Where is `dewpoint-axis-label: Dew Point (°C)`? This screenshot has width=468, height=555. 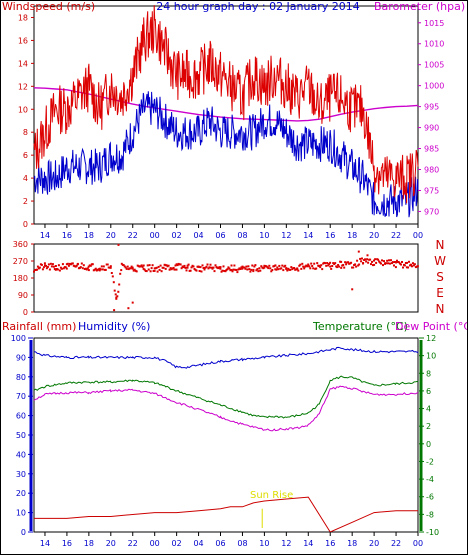
dewpoint-axis-label: Dew Point (°C) is located at coordinates (431, 326).